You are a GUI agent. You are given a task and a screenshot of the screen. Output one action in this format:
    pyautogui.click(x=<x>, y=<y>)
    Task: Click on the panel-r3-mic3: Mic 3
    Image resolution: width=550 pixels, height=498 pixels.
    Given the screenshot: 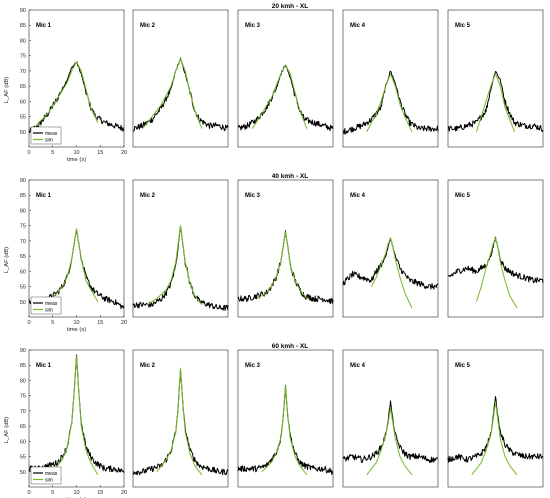 What is the action you would take?
    pyautogui.click(x=285, y=418)
    